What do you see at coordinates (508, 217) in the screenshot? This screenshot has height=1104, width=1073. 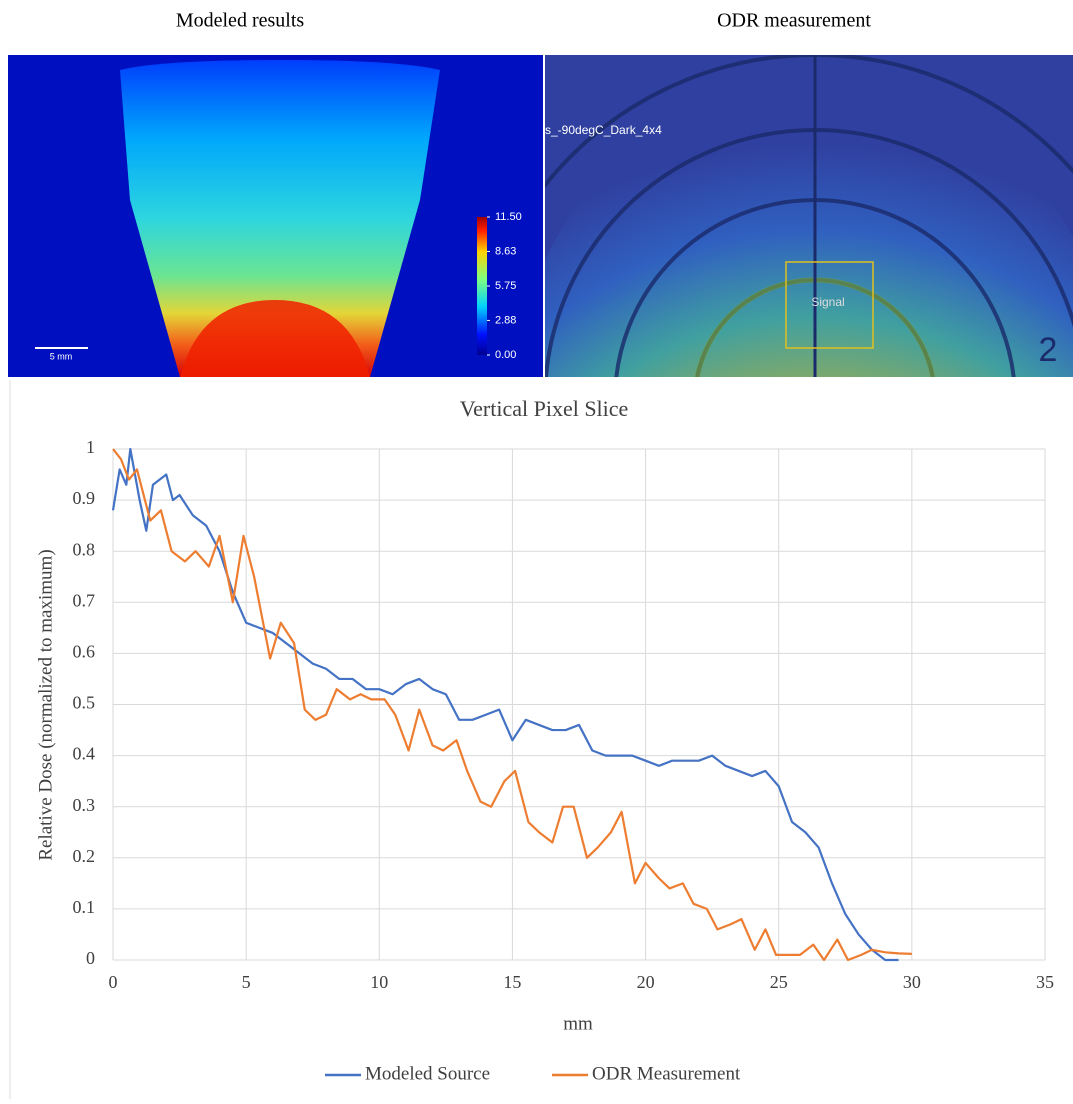 I see `colorbar-tick-label: 11.50` at bounding box center [508, 217].